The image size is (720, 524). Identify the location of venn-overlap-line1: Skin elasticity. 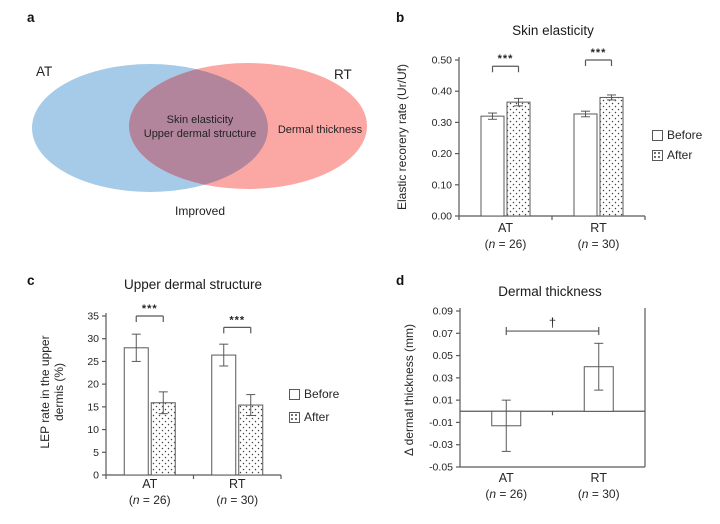
(200, 120).